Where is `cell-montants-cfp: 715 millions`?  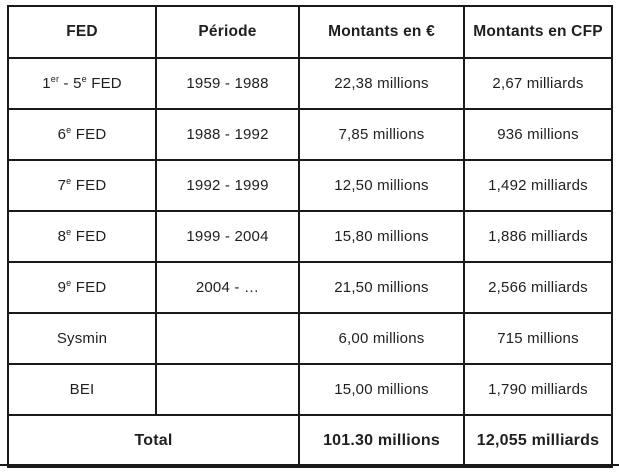 cell-montants-cfp: 715 millions is located at coordinates (538, 338).